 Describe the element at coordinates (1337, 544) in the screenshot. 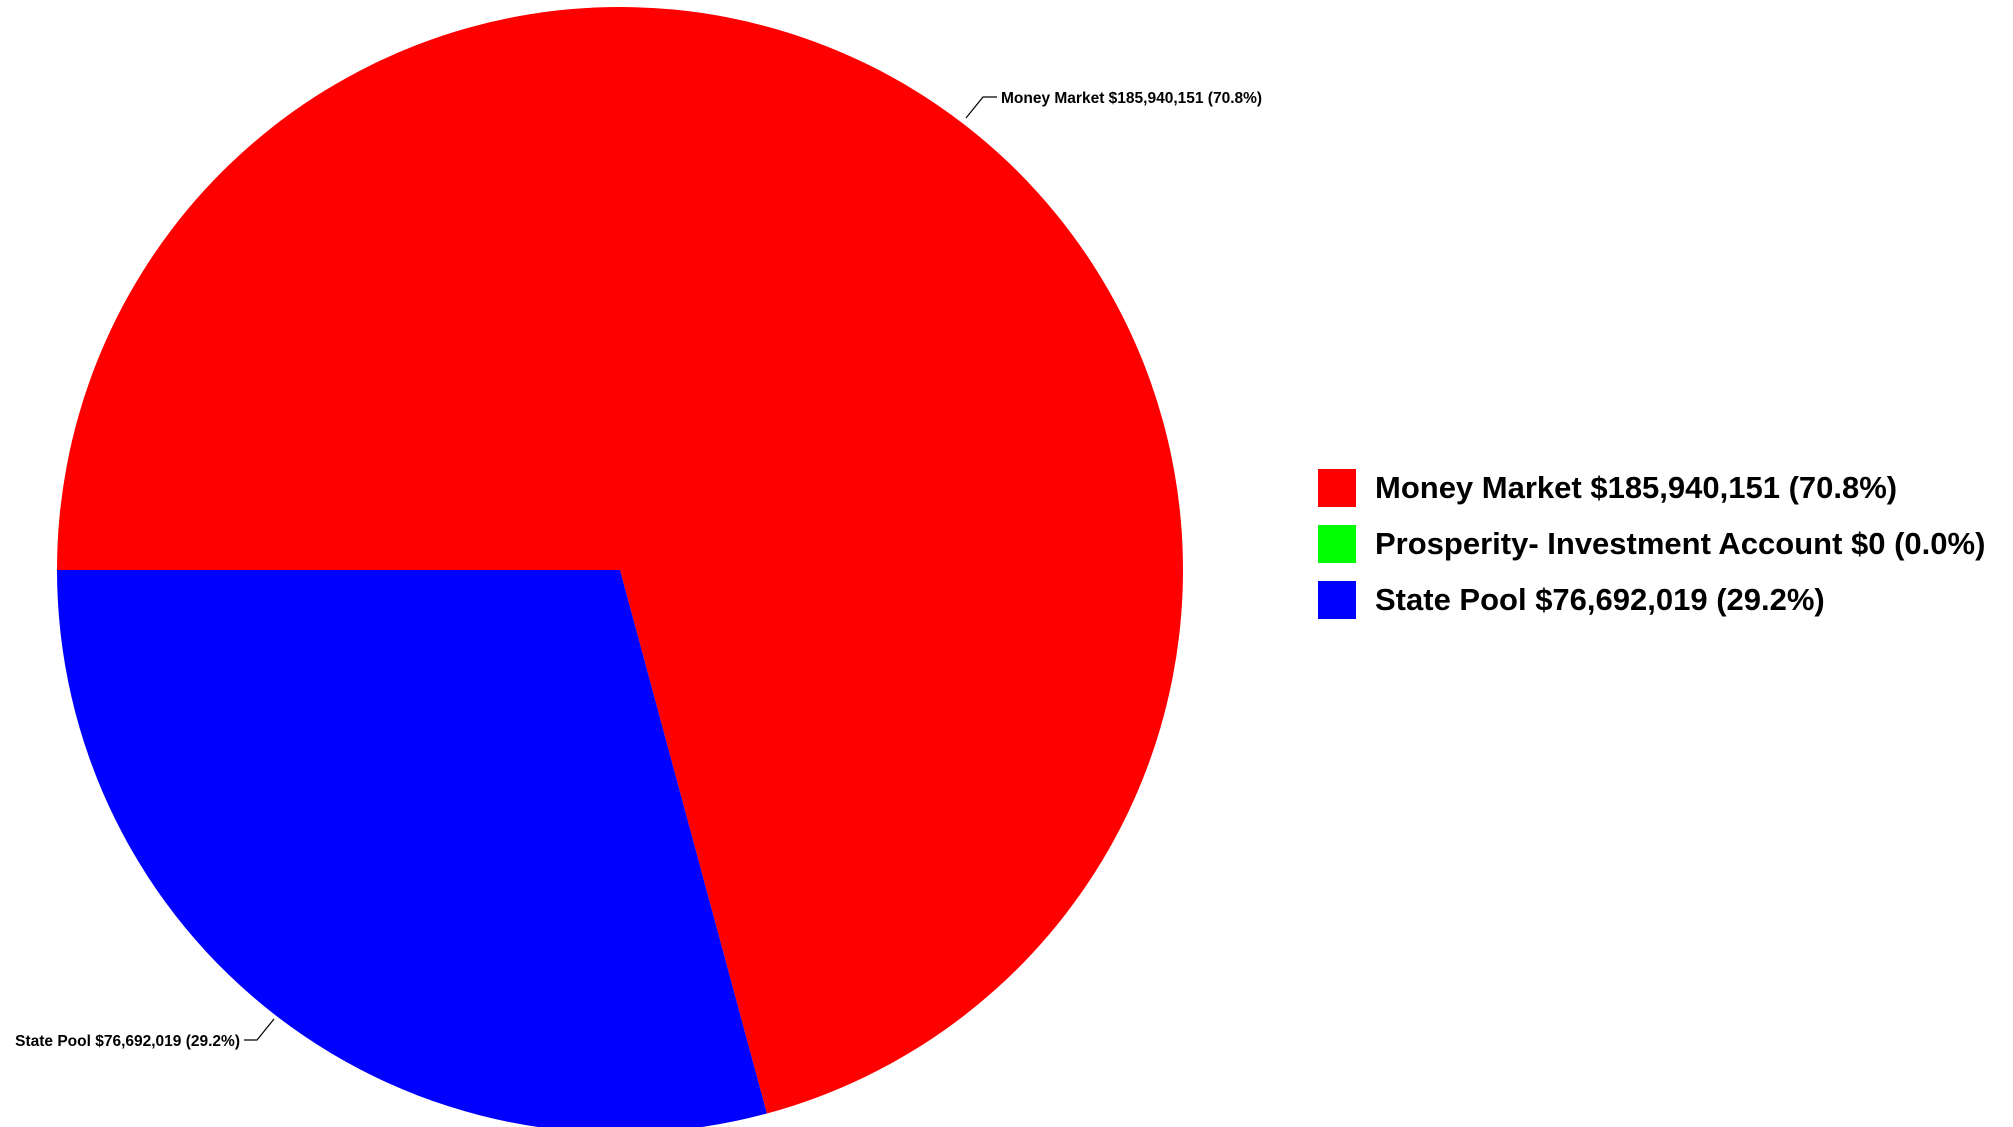

I see `legend-swatch-prosperity` at that location.